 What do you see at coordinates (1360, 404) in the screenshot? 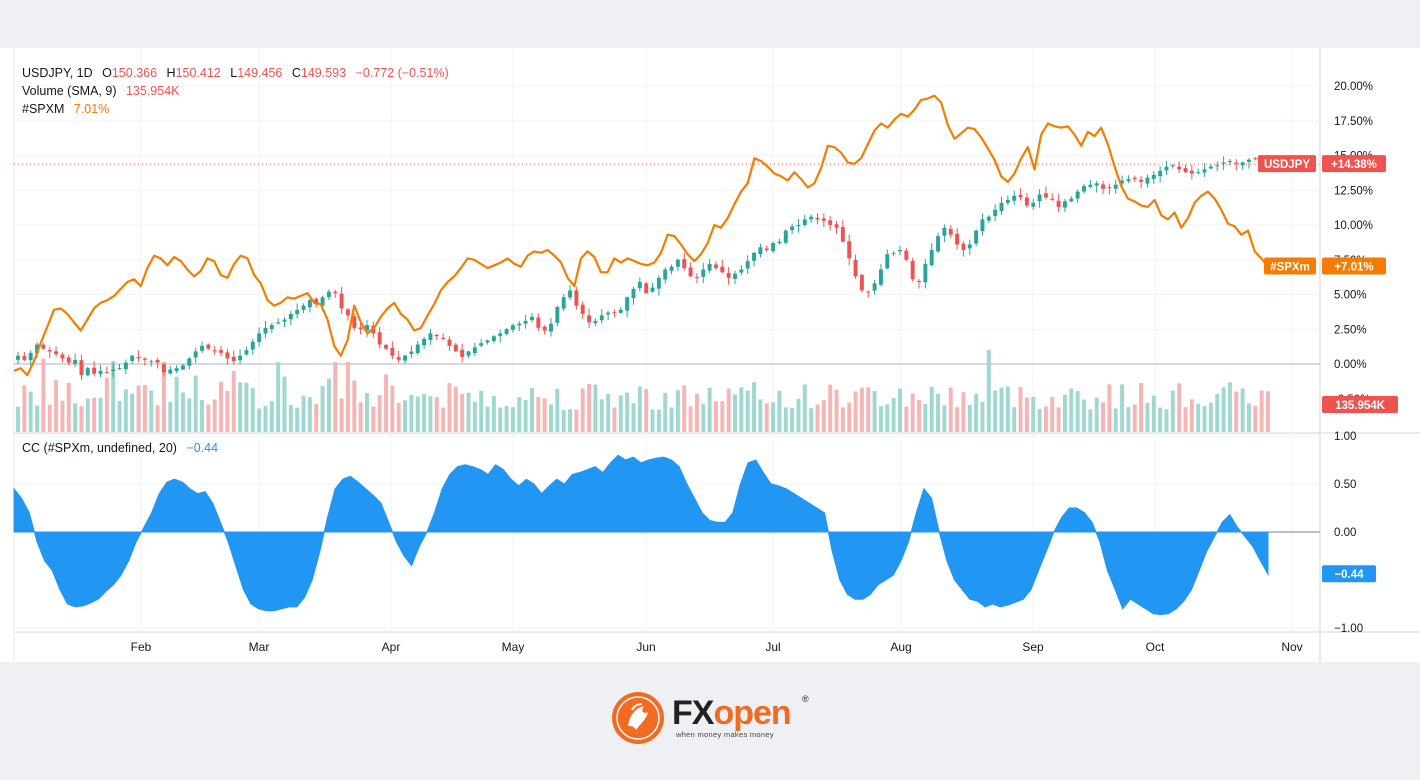
I see `volume-value-badge-bg` at bounding box center [1360, 404].